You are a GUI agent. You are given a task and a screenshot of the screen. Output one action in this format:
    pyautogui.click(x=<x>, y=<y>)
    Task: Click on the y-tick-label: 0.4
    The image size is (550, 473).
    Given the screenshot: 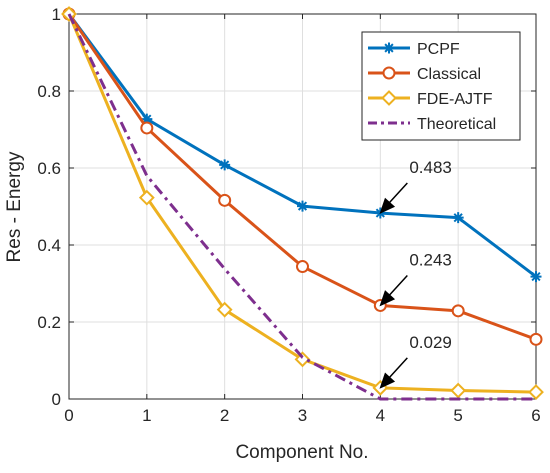 What is the action you would take?
    pyautogui.click(x=49, y=245)
    